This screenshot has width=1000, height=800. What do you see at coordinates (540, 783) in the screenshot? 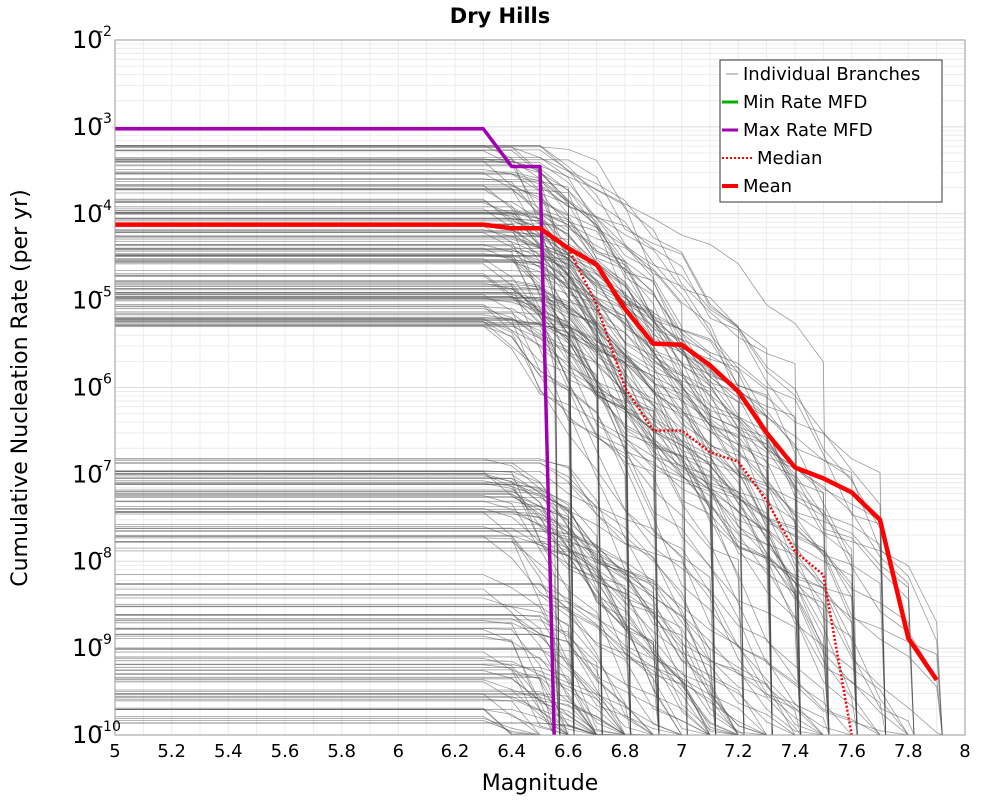
I see `x-axis-label: Magnitude` at bounding box center [540, 783].